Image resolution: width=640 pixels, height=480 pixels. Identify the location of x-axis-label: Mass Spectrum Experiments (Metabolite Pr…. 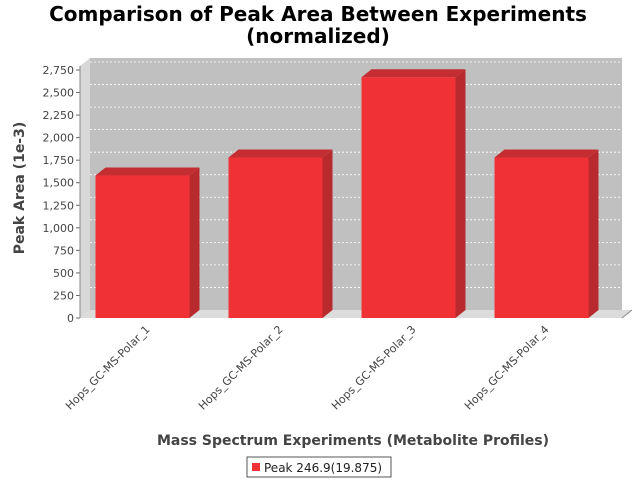
(353, 441).